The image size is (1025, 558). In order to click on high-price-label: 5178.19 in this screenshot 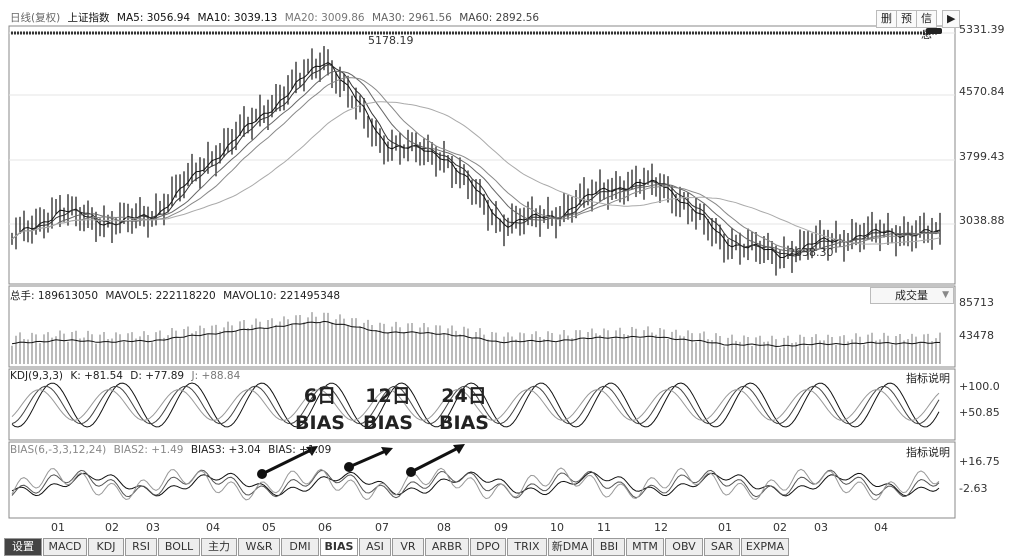, I will do `click(391, 40)`.